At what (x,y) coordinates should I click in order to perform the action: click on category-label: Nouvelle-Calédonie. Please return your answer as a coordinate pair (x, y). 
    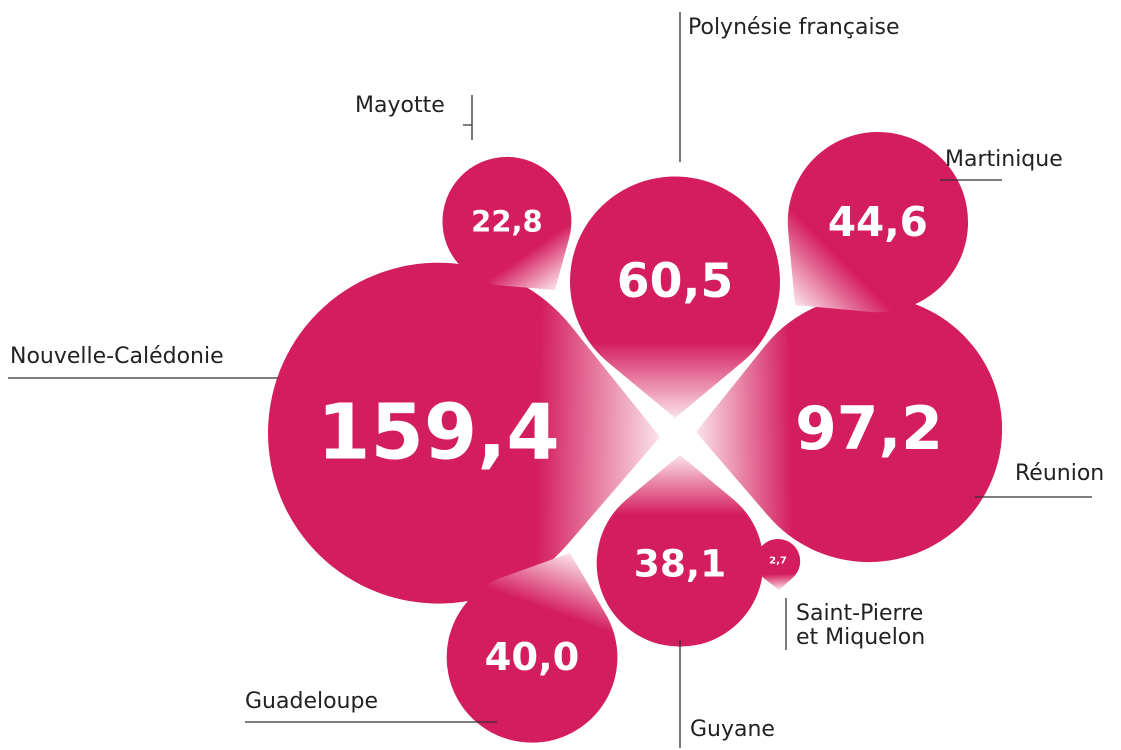
    Looking at the image, I should click on (117, 356).